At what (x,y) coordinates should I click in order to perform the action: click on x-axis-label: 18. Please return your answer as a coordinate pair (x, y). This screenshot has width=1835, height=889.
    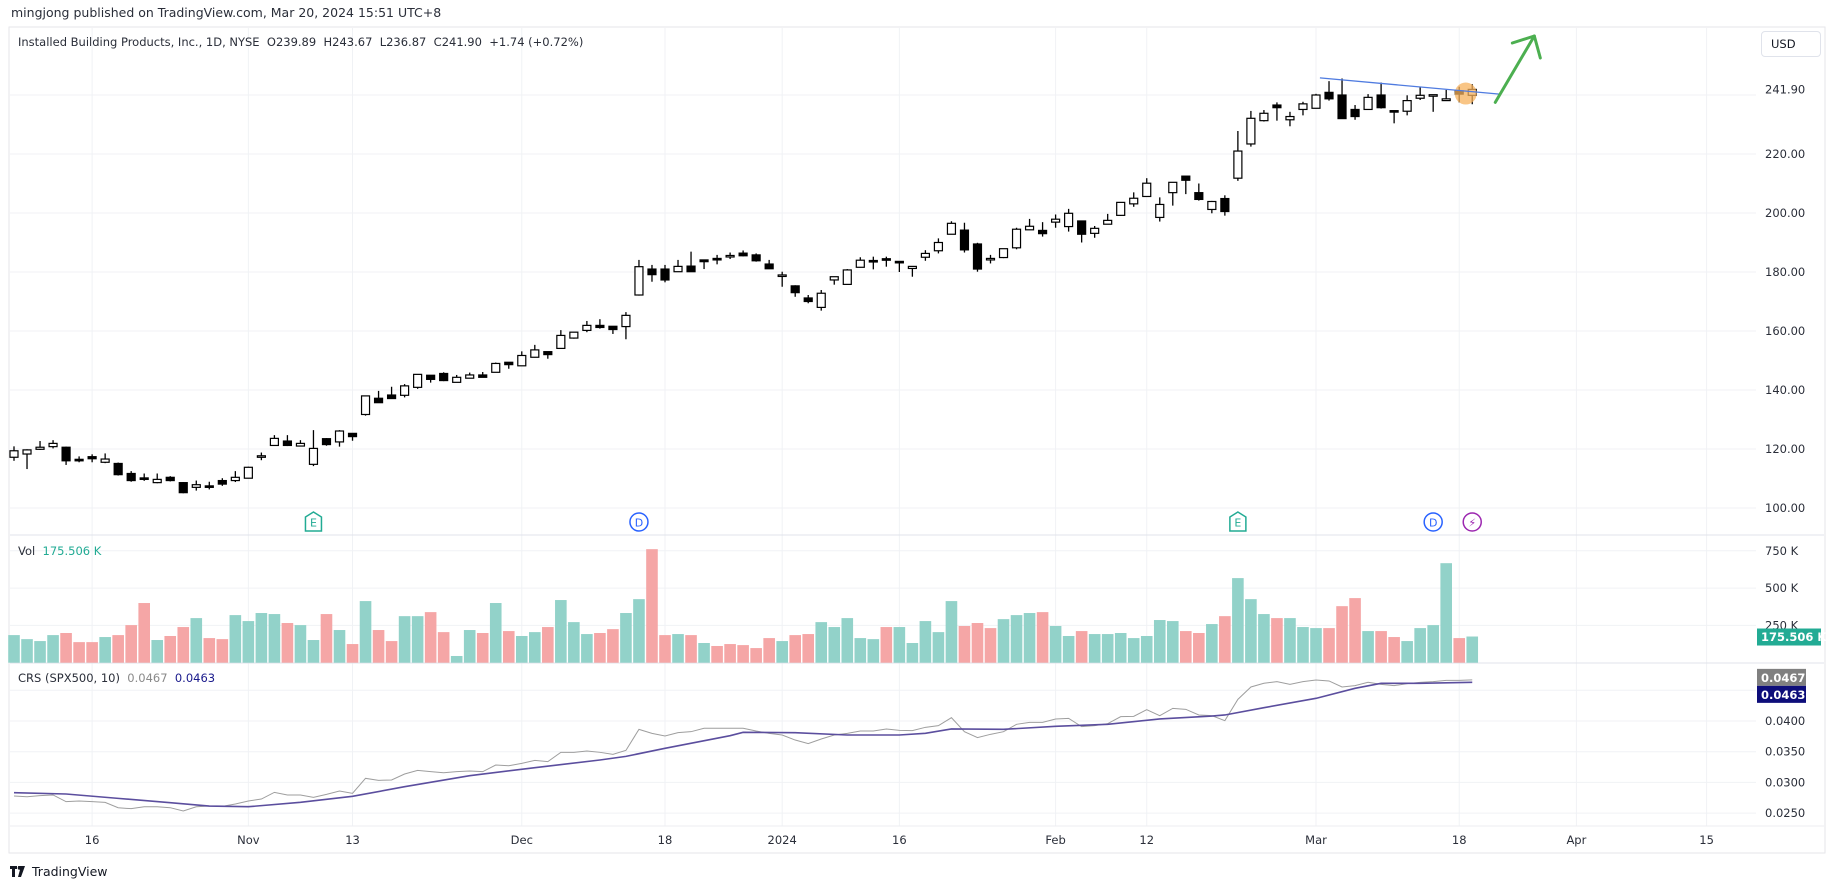
    Looking at the image, I should click on (1459, 840).